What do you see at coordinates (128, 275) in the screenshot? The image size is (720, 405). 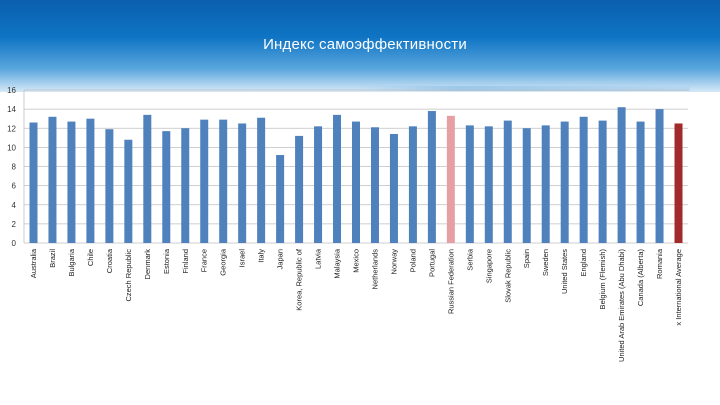 I see `x-tick-label: Czech Republic` at bounding box center [128, 275].